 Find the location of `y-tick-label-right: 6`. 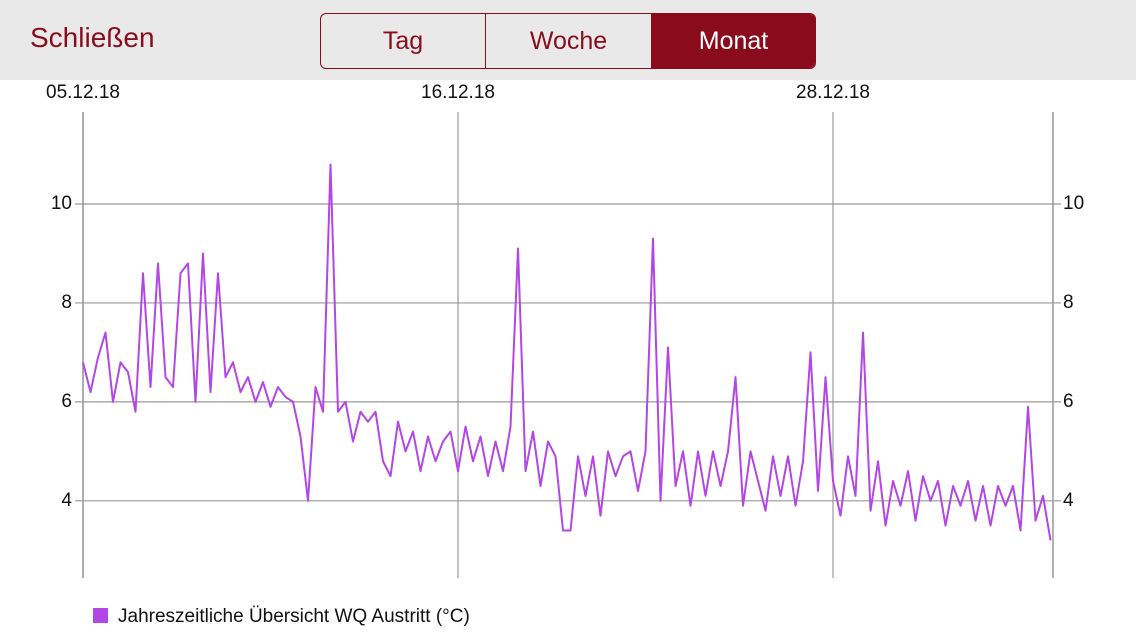

y-tick-label-right: 6 is located at coordinates (1068, 401).